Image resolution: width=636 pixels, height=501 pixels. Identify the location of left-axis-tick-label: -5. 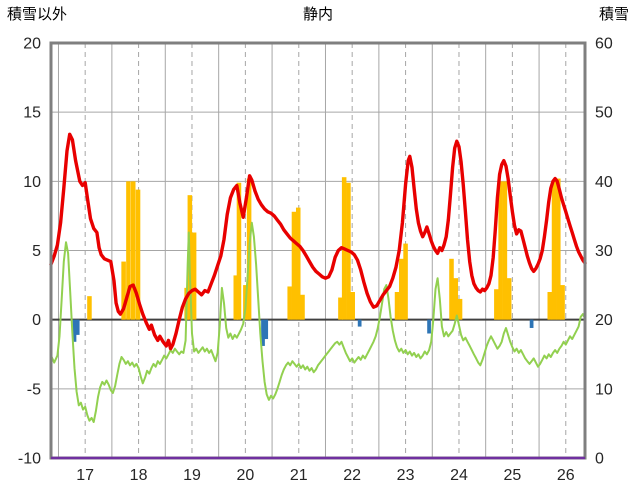
(34, 389).